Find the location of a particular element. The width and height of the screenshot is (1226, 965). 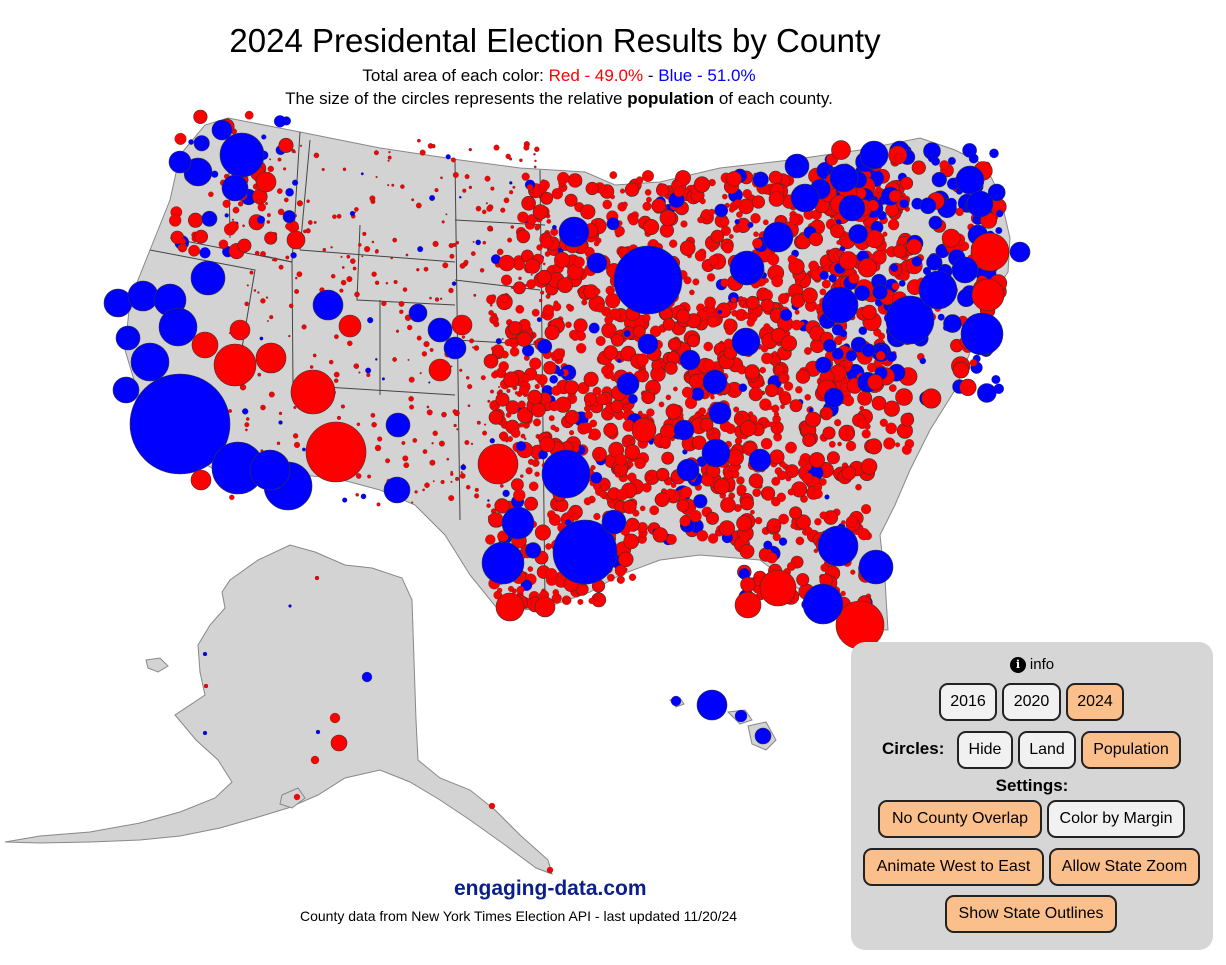

circles-land-button: Land is located at coordinates (1047, 750).